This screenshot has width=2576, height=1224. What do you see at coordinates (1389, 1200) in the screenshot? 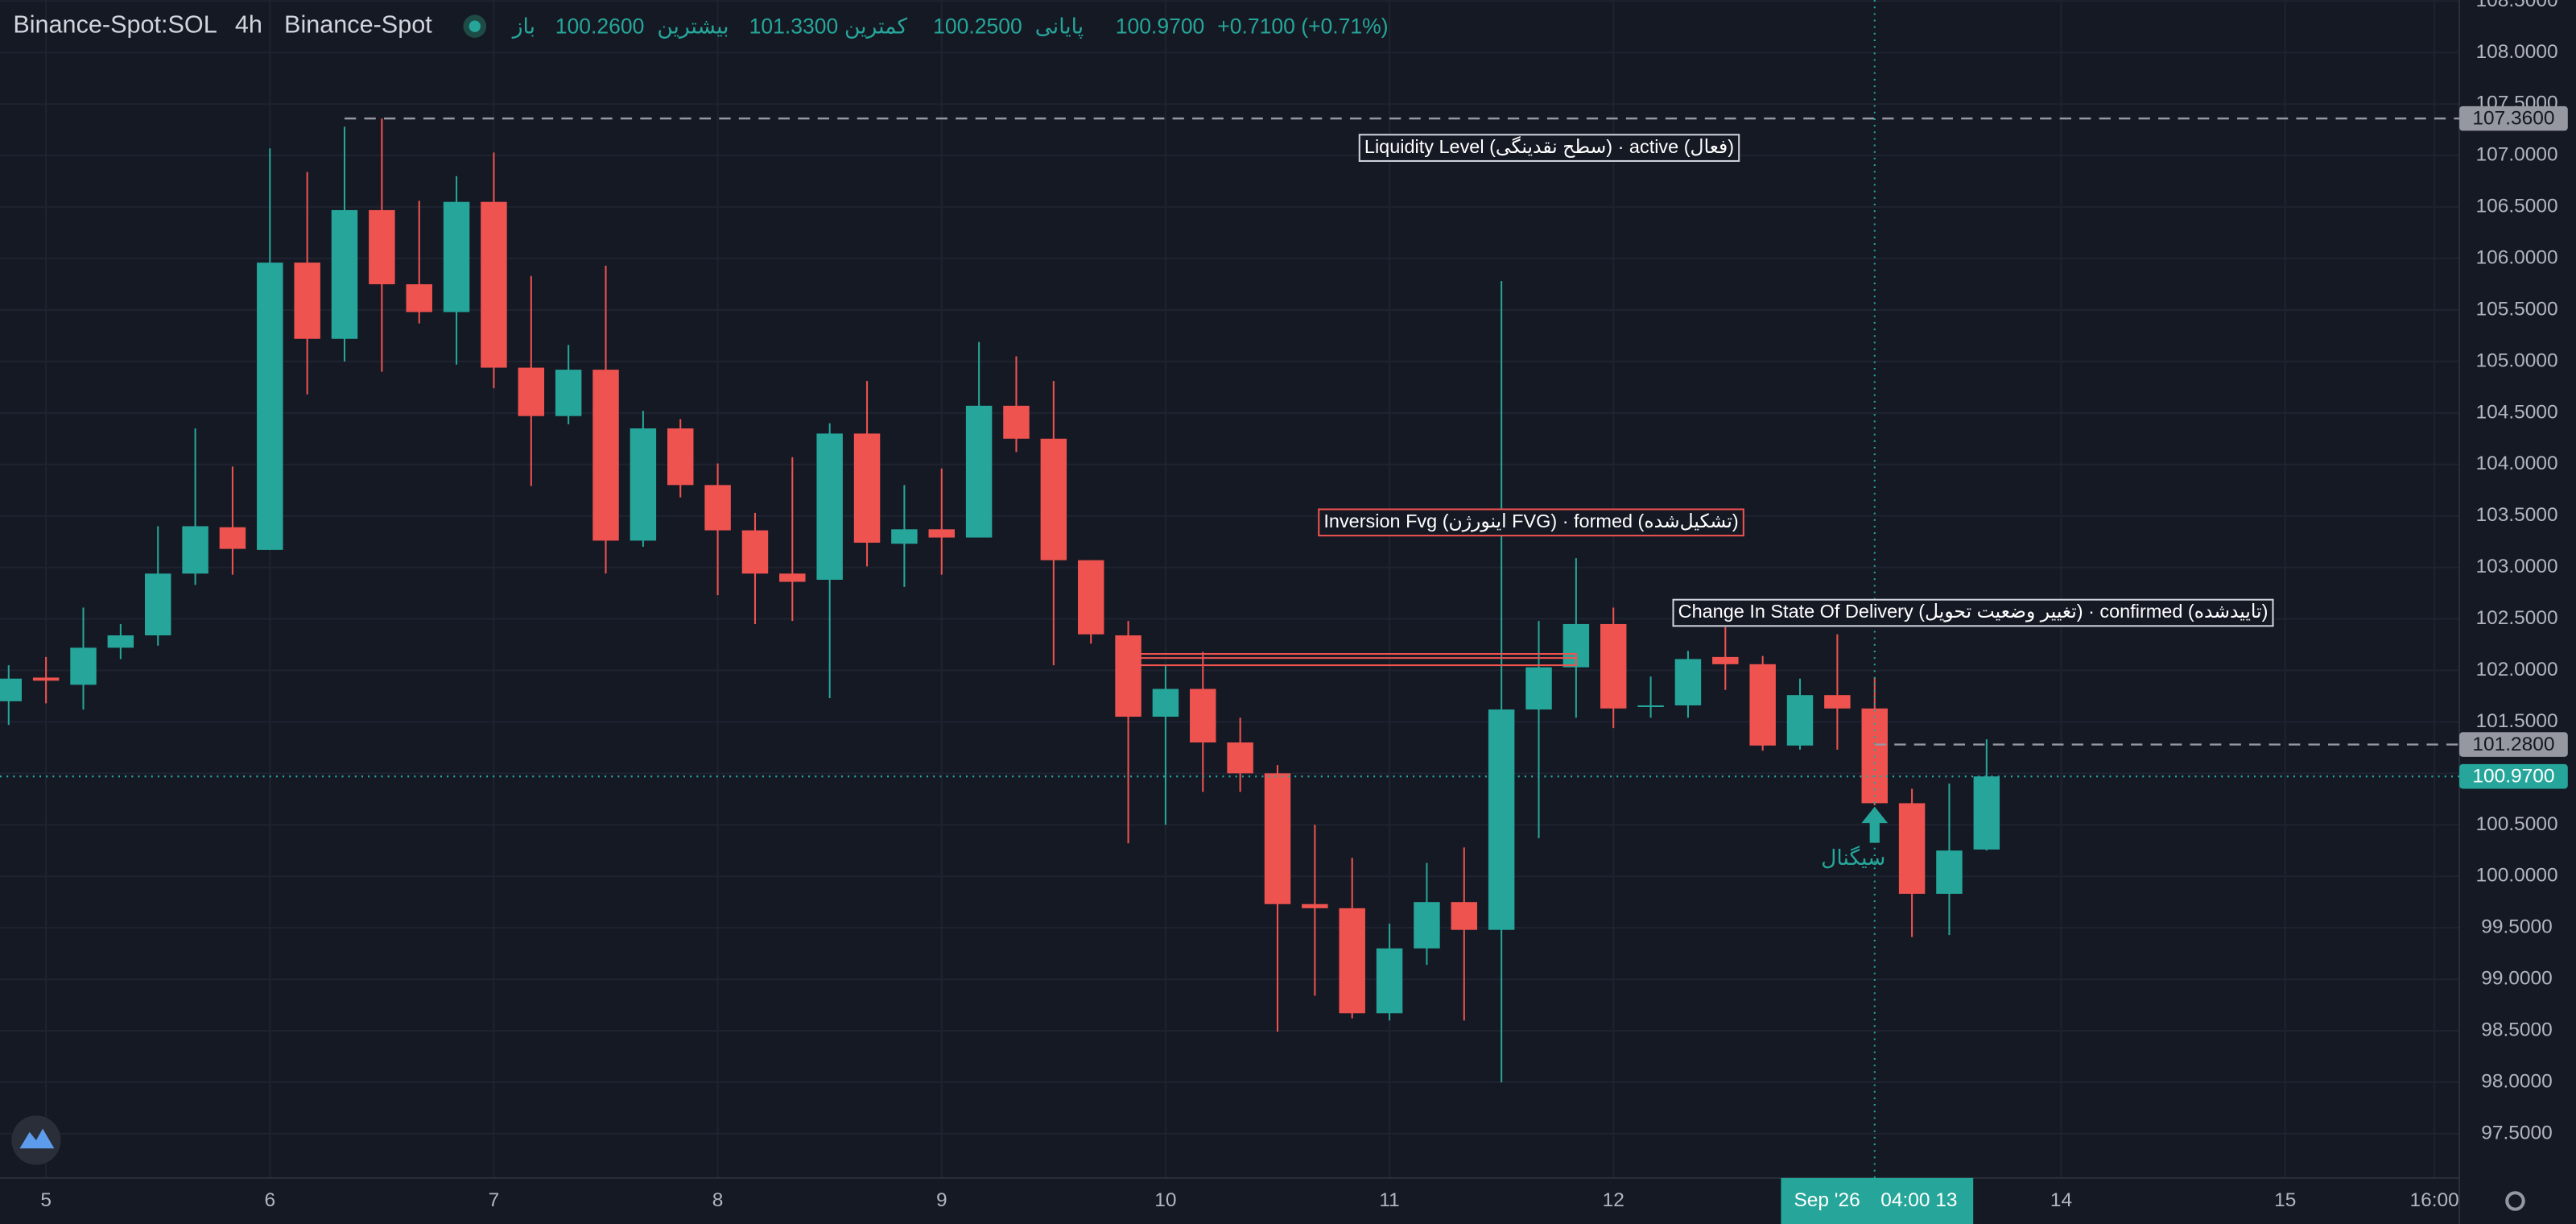
I see `x-tick-label: 11` at bounding box center [1389, 1200].